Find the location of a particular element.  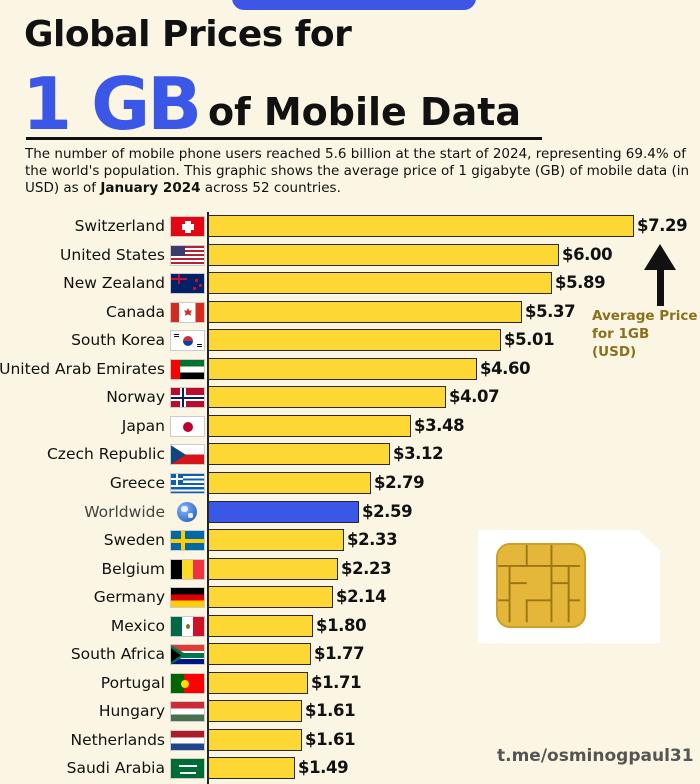

south-africa-flag-icon is located at coordinates (187, 655).